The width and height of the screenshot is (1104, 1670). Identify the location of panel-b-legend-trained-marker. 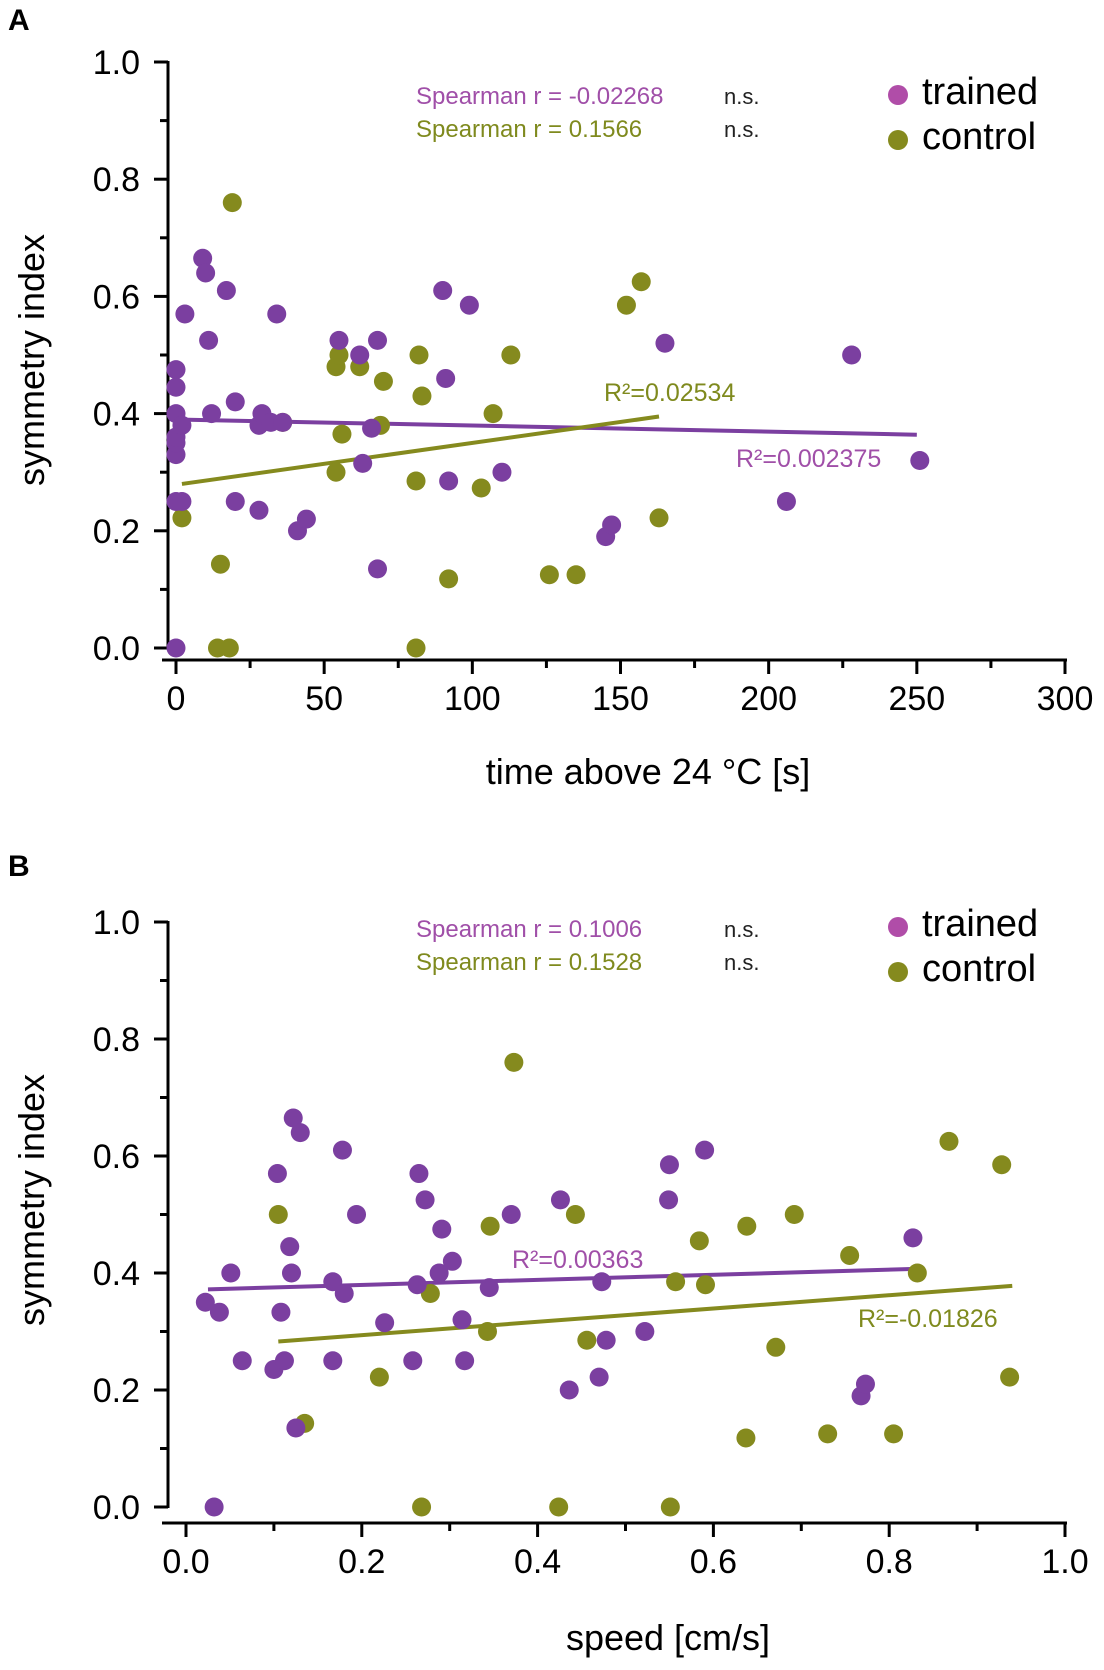
(898, 927).